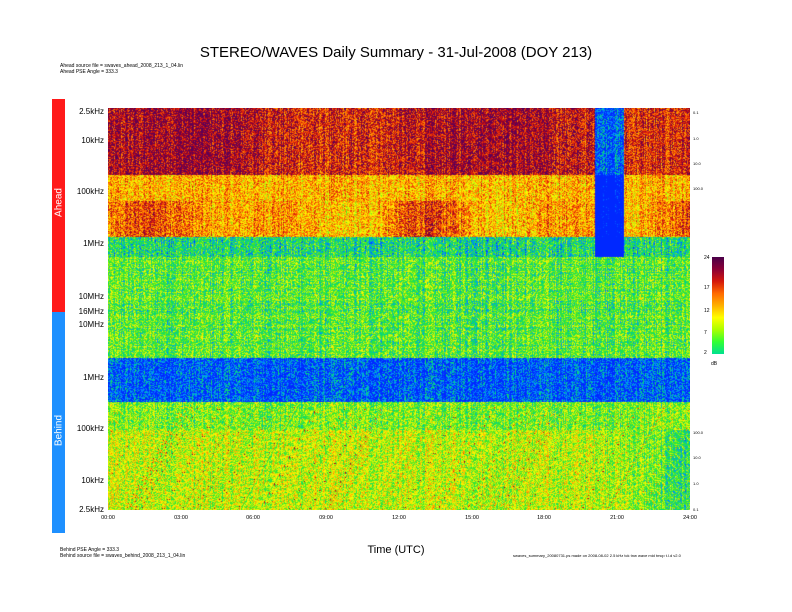 The height and width of the screenshot is (612, 792). I want to click on ytick-behind-10khz: 10kHz, so click(92, 480).